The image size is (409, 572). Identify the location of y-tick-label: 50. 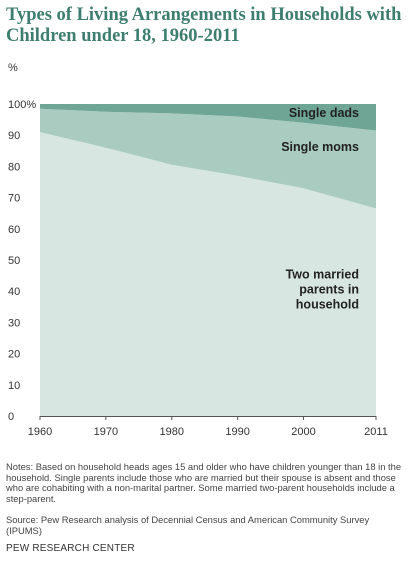
(14, 261).